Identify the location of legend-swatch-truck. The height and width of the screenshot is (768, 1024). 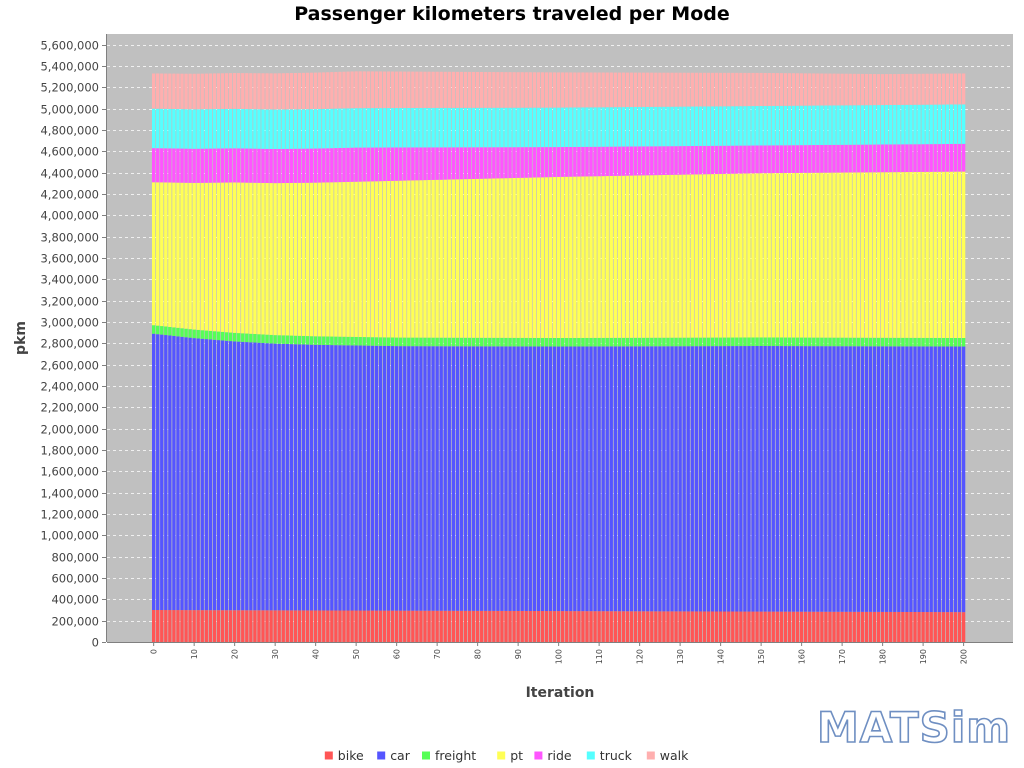
(590, 755).